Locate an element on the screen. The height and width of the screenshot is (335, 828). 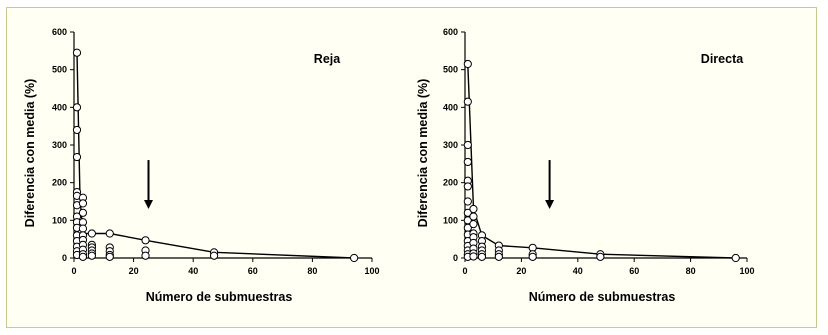
panel-label-directa: Directa is located at coordinates (722, 59).